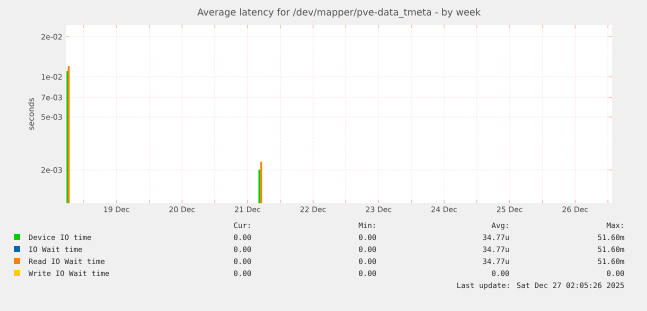 The height and width of the screenshot is (311, 647). I want to click on chart-title: Average latency for /dev/mapper/pve-data_tmeta - by week, so click(339, 13).